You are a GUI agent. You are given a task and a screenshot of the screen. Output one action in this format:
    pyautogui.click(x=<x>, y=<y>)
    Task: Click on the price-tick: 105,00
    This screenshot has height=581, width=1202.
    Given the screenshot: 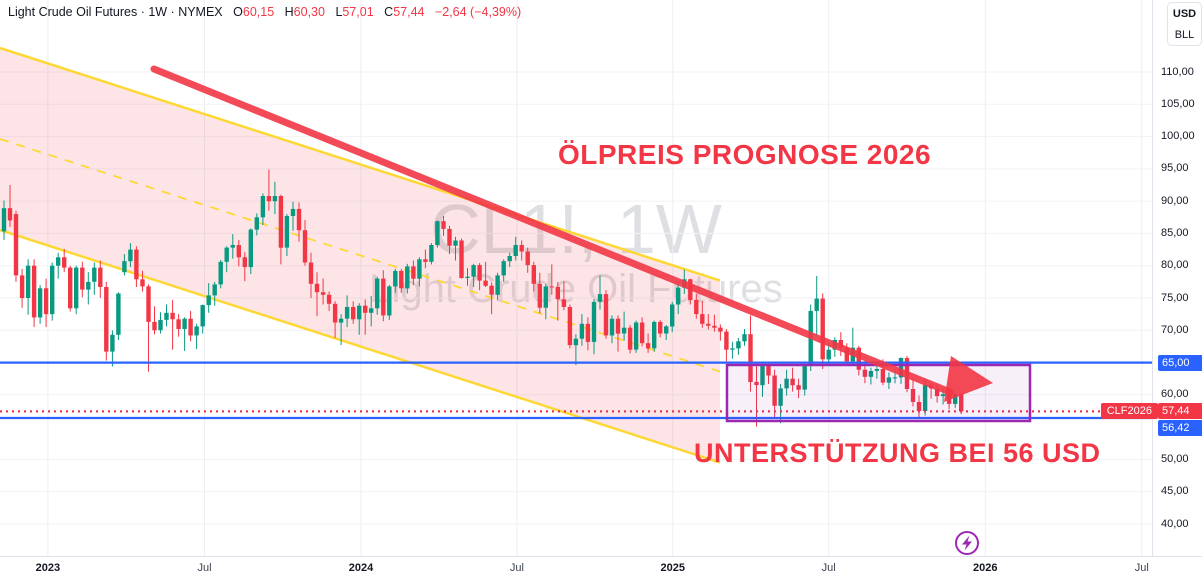 What is the action you would take?
    pyautogui.click(x=1178, y=103)
    